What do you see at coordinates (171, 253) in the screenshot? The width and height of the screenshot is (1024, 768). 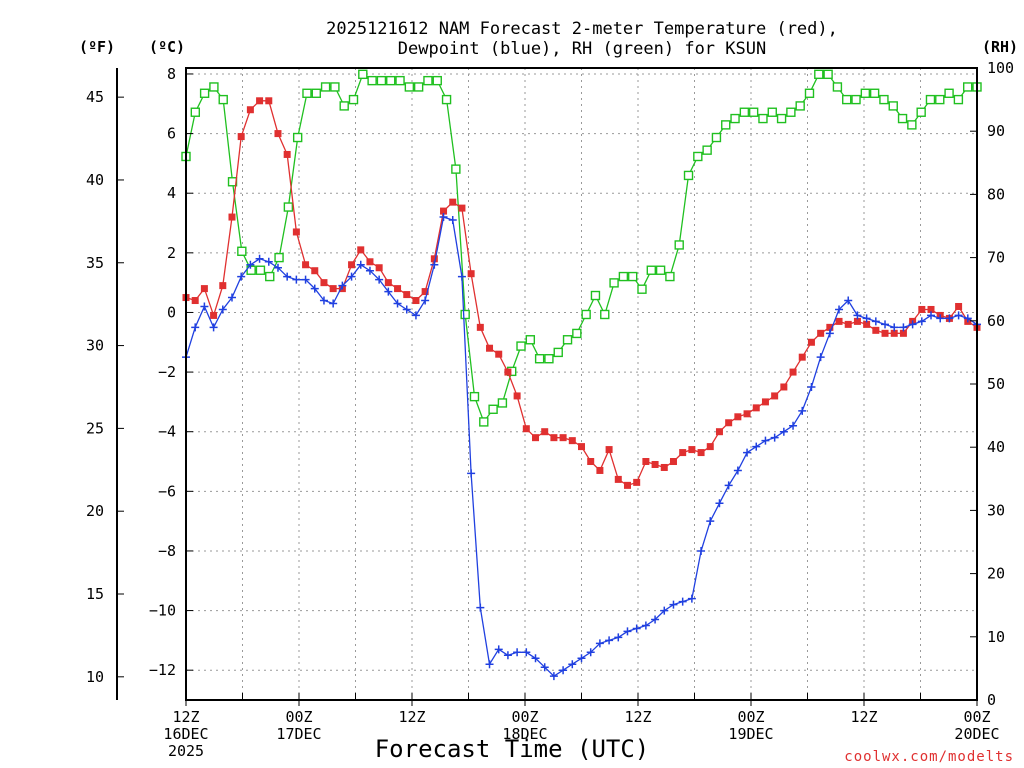 I see `celsius-tick-label: 2` at bounding box center [171, 253].